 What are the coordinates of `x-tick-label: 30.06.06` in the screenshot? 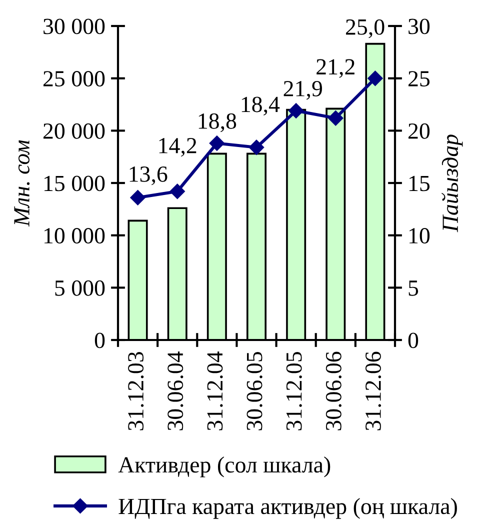 It's located at (334, 391).